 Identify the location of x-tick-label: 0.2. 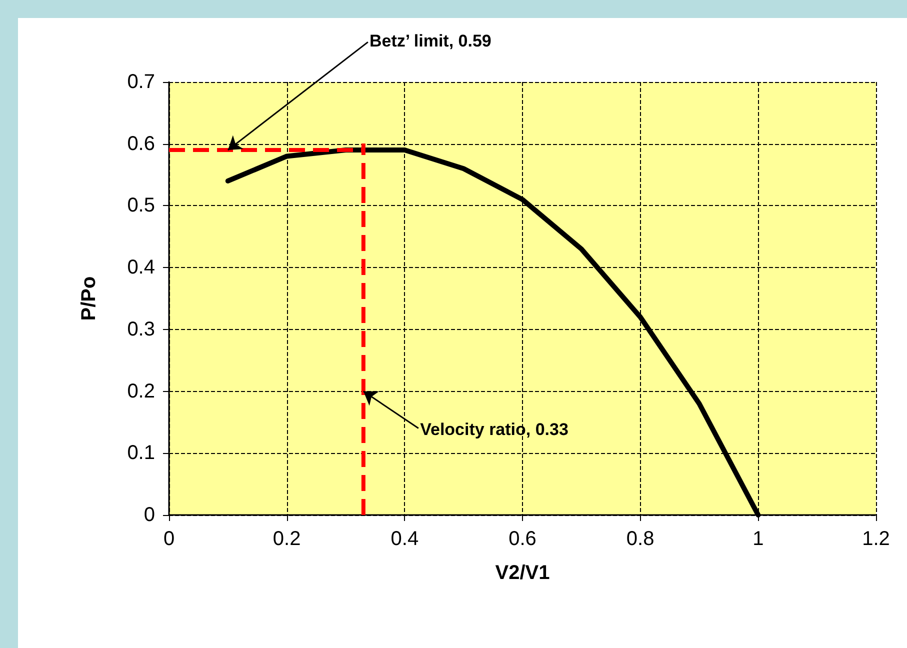
(286, 539).